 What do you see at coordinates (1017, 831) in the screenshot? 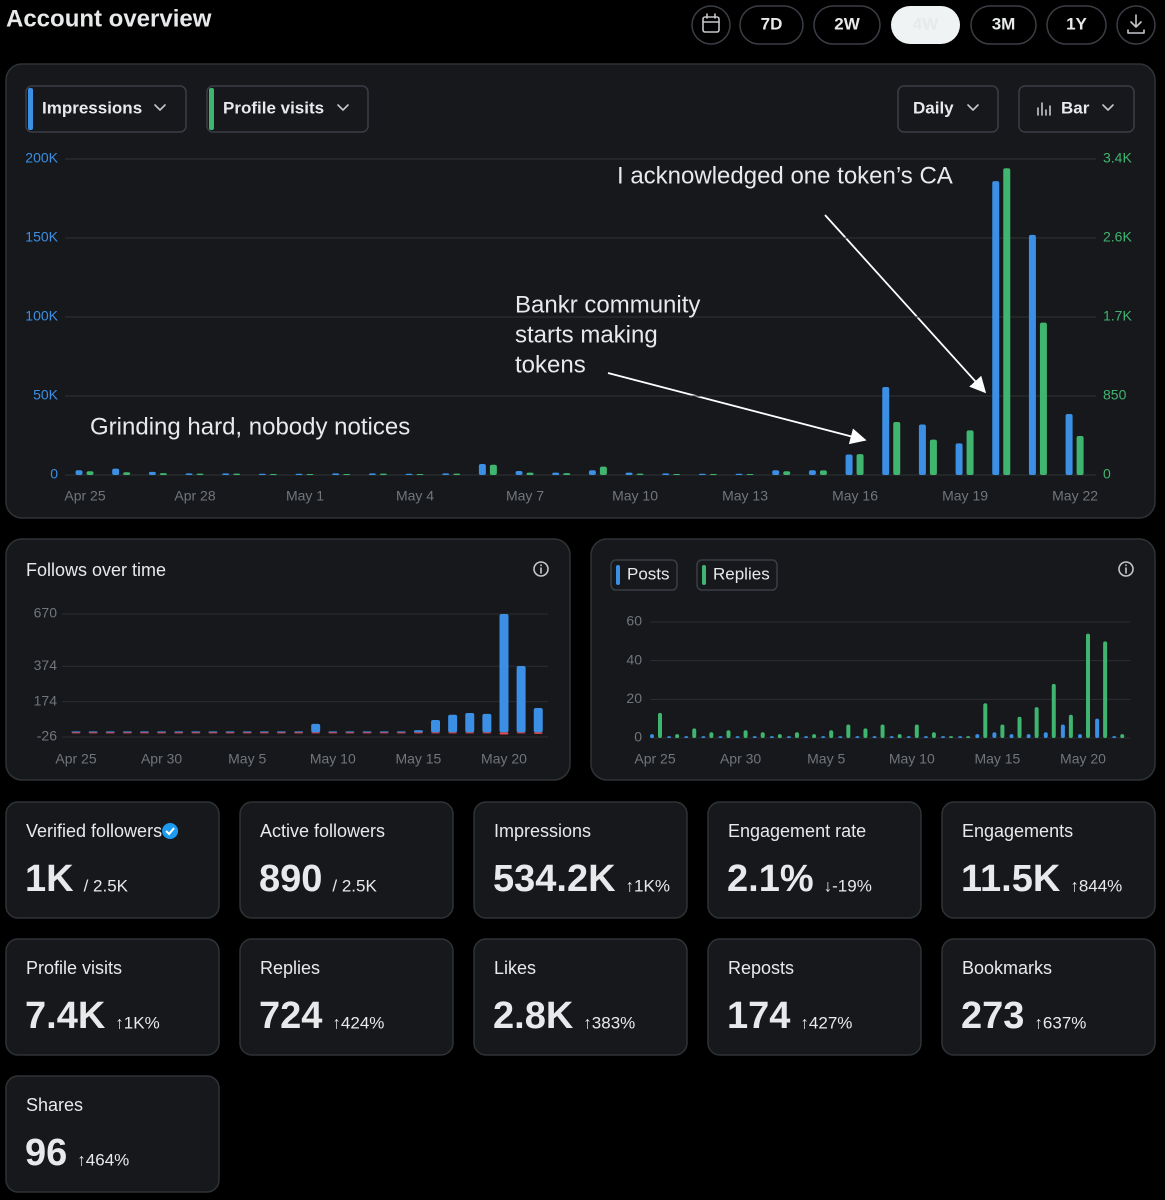
I see `card-label: Engagements` at bounding box center [1017, 831].